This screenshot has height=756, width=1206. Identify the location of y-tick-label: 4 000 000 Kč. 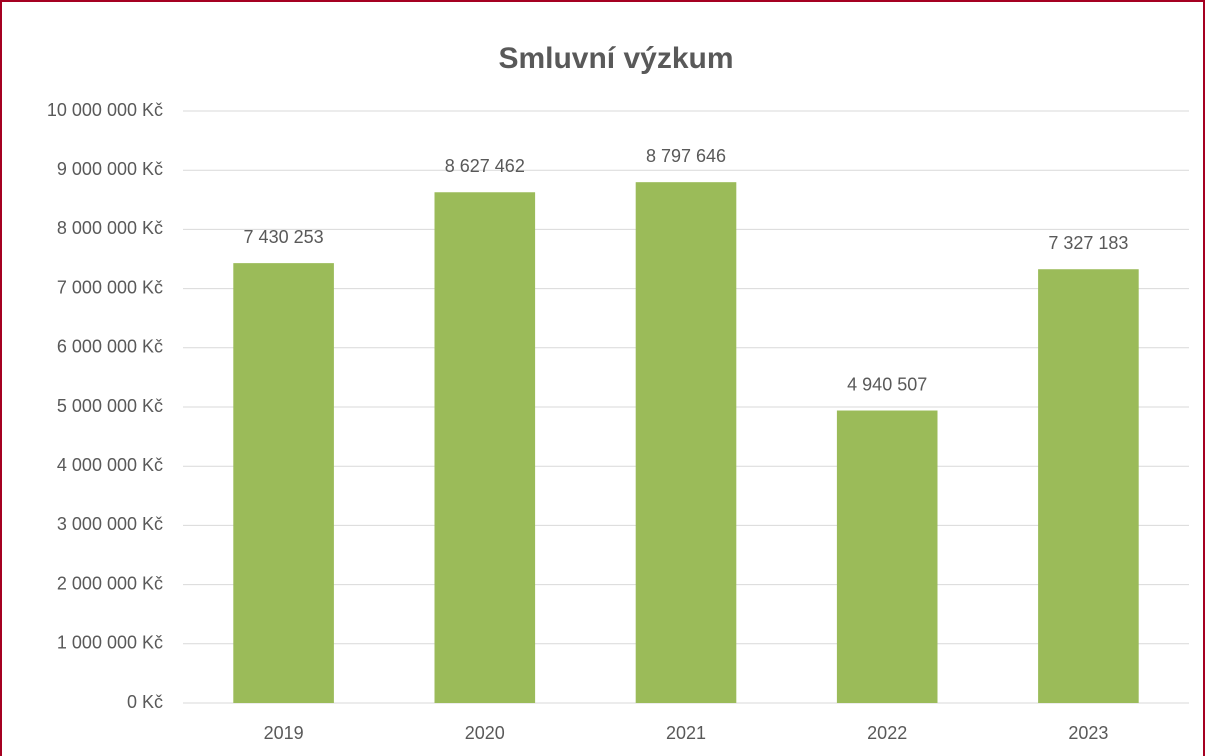
(110, 465).